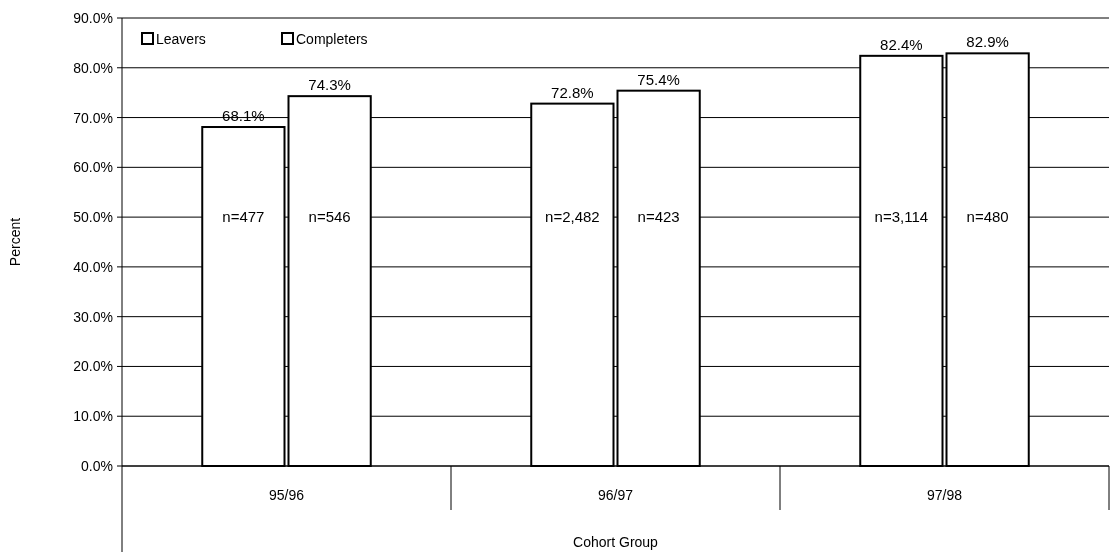  I want to click on y-tick-label: 90.0%, so click(93, 18).